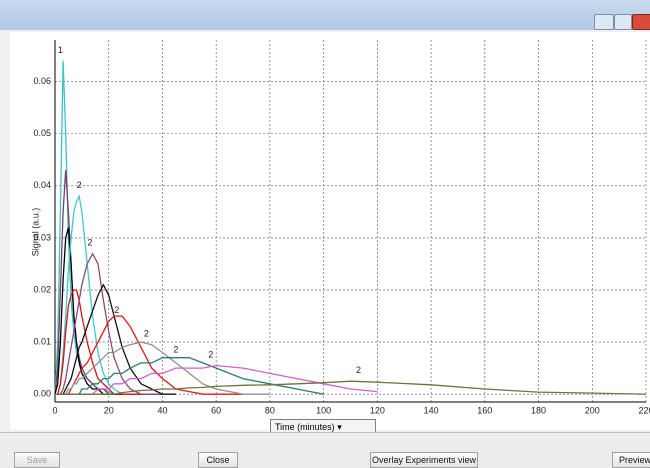  I want to click on y-tick-label: 0.03, so click(42, 237).